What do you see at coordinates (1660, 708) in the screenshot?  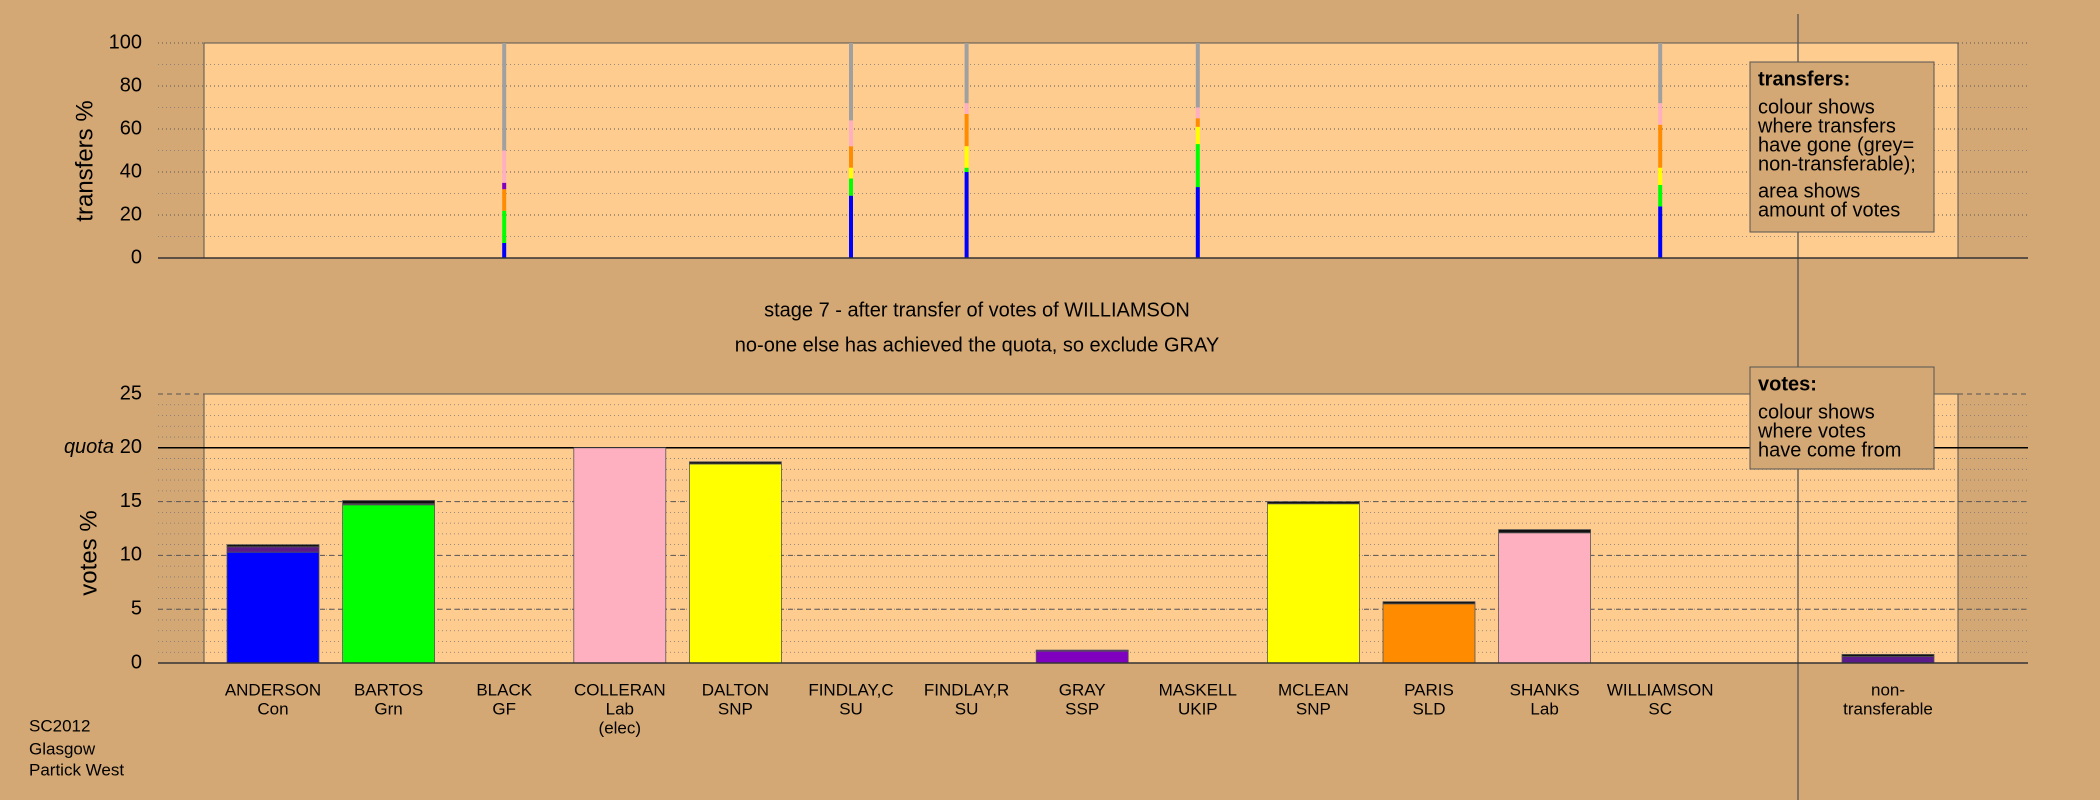 I see `x-tick-label: SC` at bounding box center [1660, 708].